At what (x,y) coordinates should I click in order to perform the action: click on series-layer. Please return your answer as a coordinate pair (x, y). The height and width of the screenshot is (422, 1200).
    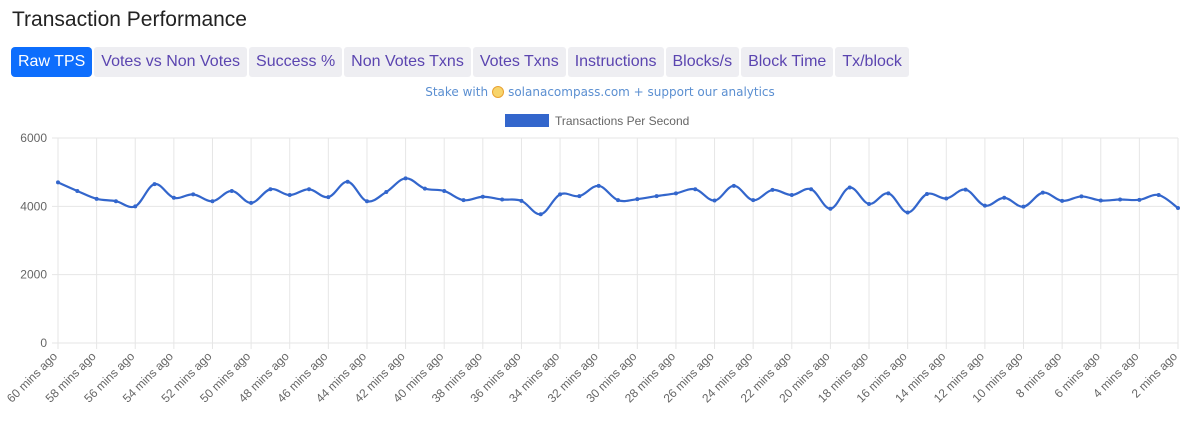
    Looking at the image, I should click on (618, 196).